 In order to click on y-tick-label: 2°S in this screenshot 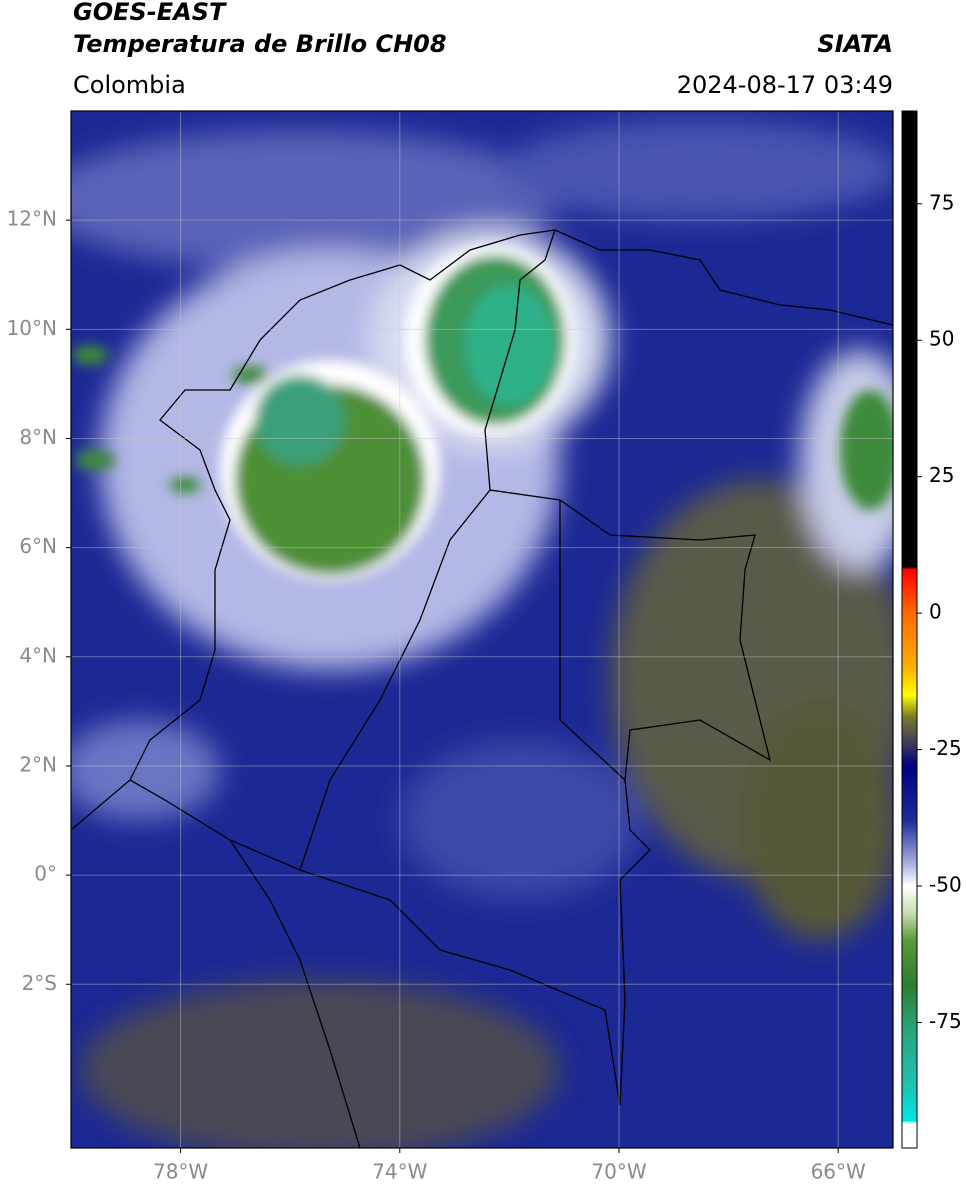, I will do `click(39, 983)`.